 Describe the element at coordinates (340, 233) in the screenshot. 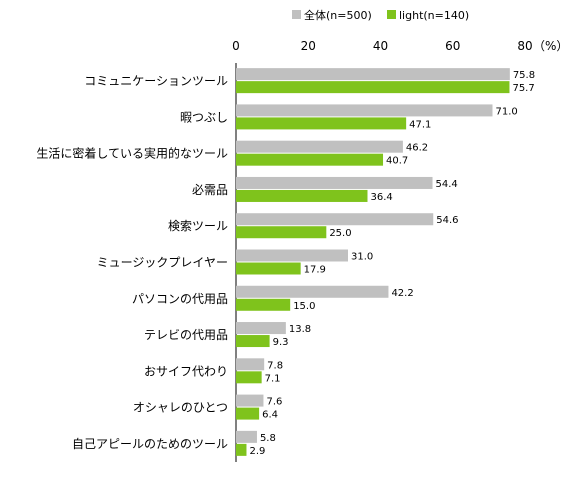

I see `data-label: 25.0` at that location.